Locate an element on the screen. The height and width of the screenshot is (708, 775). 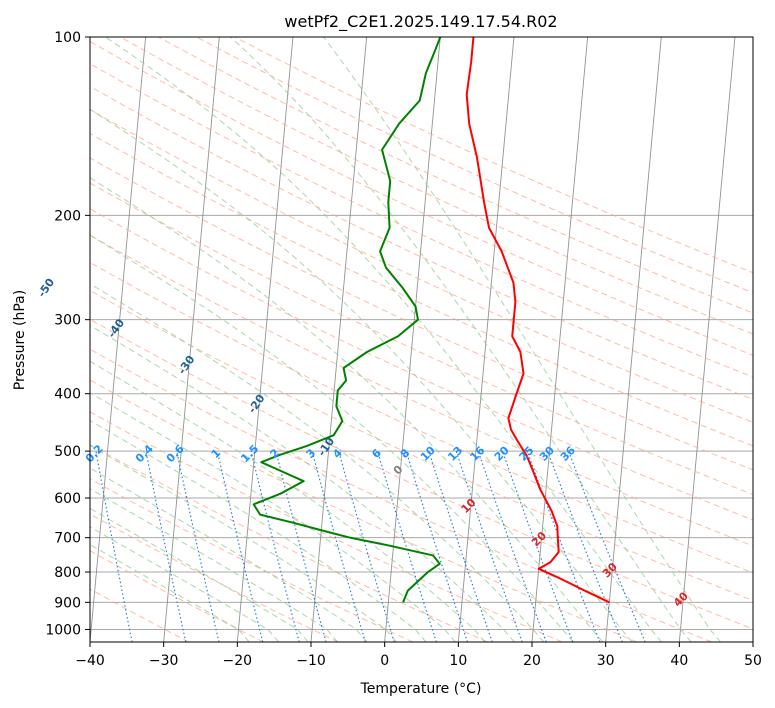
y-tick-label: 900 is located at coordinates (67, 603).